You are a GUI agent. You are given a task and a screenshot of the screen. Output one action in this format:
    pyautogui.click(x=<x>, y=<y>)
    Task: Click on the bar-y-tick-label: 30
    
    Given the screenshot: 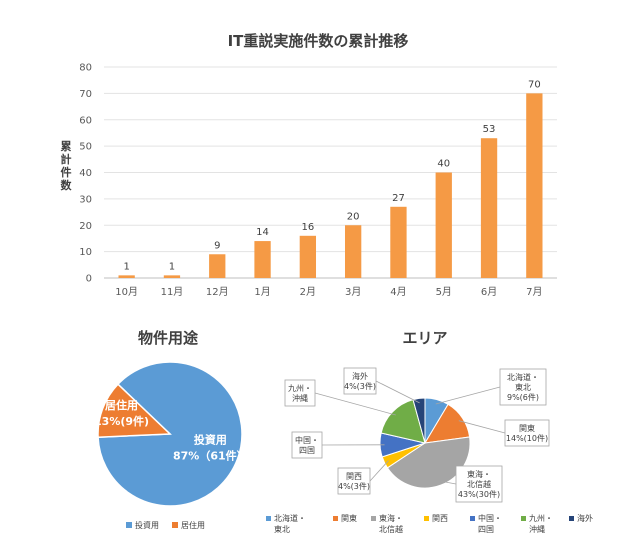 What is the action you would take?
    pyautogui.click(x=85, y=199)
    